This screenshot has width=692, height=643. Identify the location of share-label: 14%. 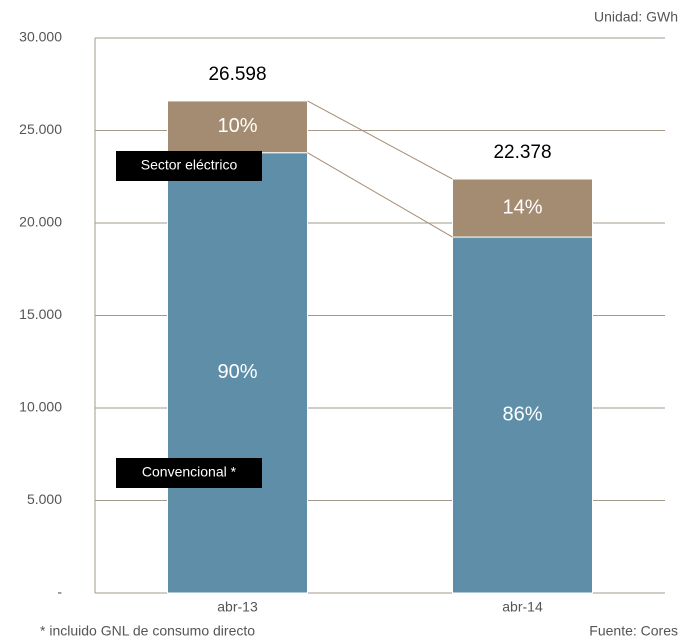
(522, 207).